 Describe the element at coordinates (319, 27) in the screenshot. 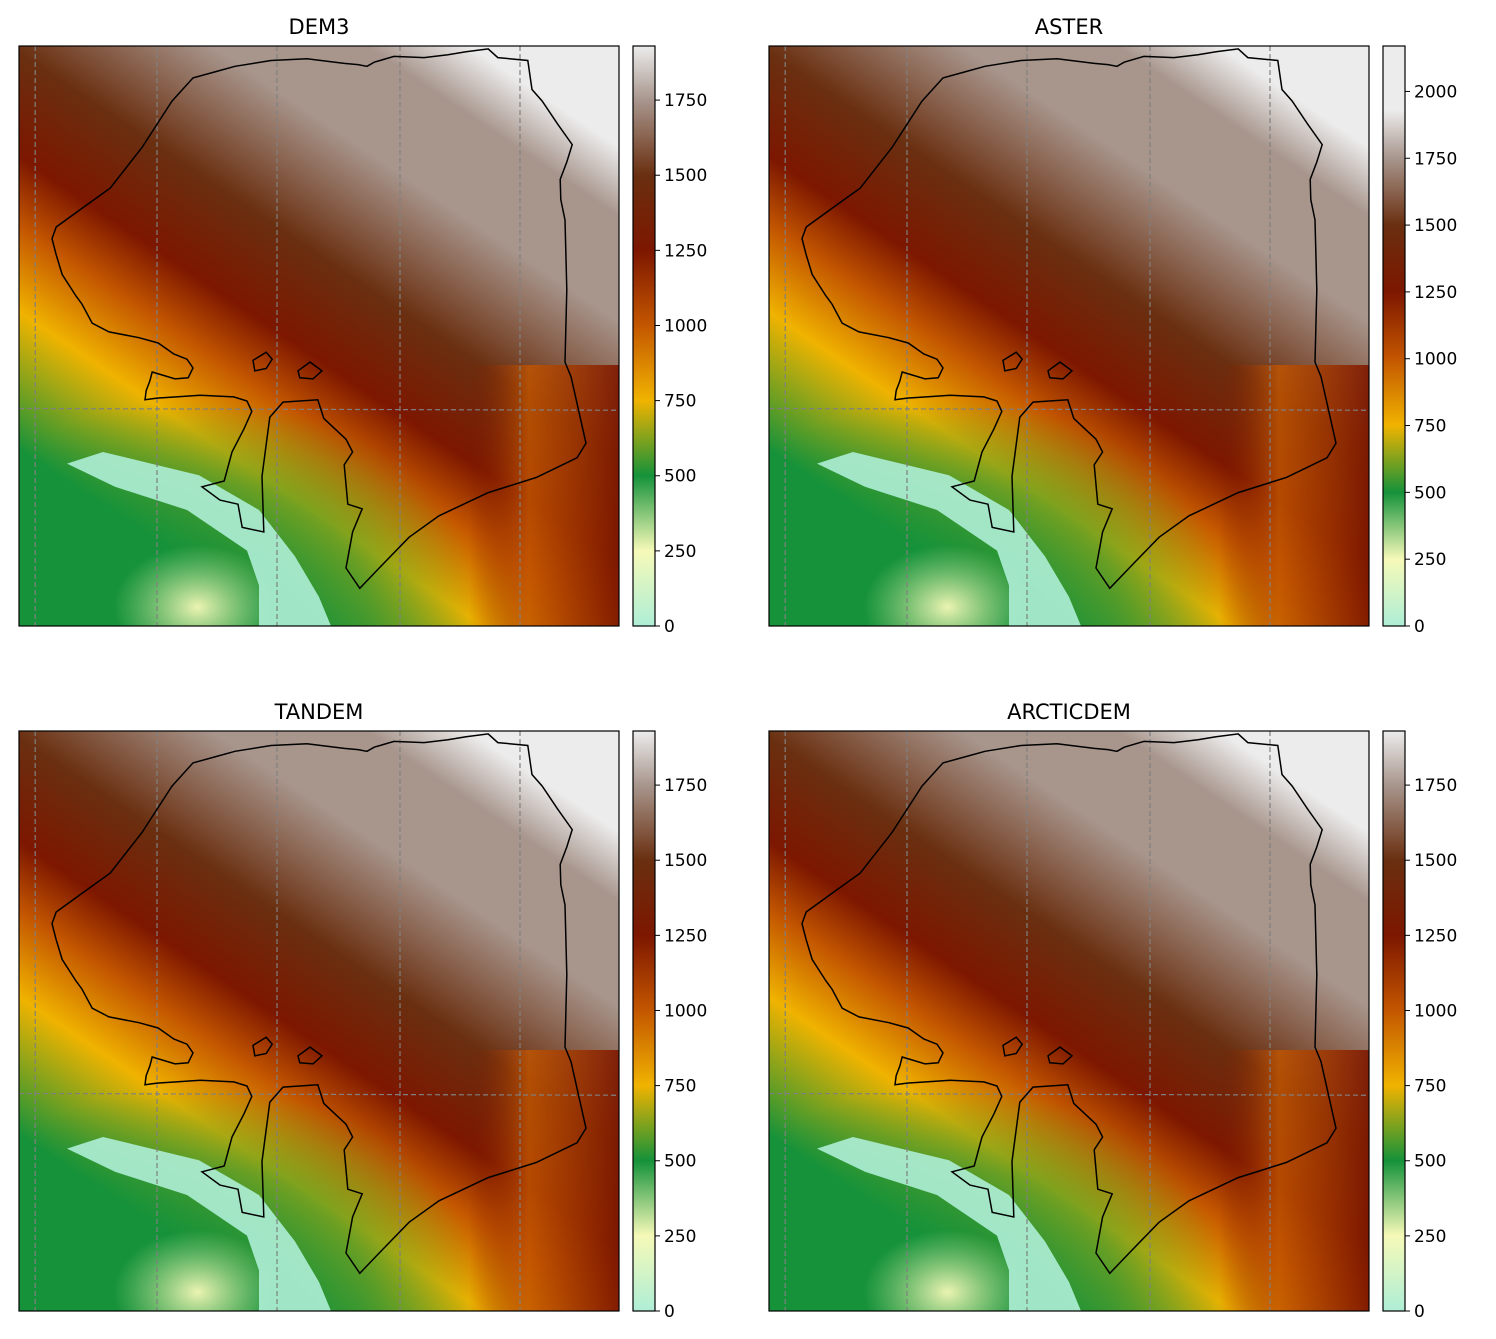

I see `panel-title: DEM3` at that location.